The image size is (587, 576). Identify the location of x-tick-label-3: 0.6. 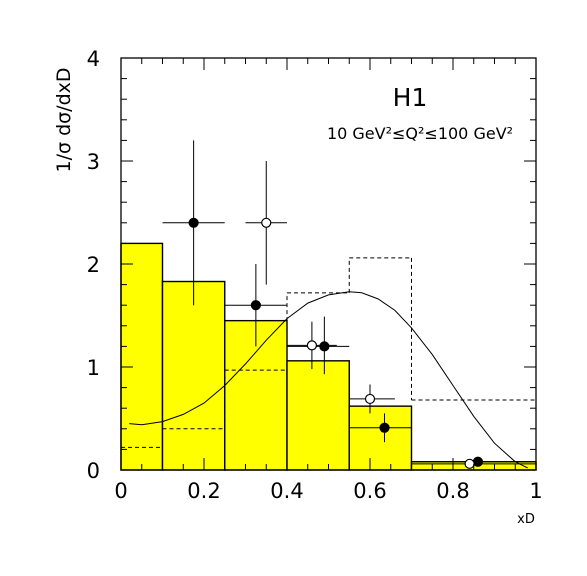
(369, 491).